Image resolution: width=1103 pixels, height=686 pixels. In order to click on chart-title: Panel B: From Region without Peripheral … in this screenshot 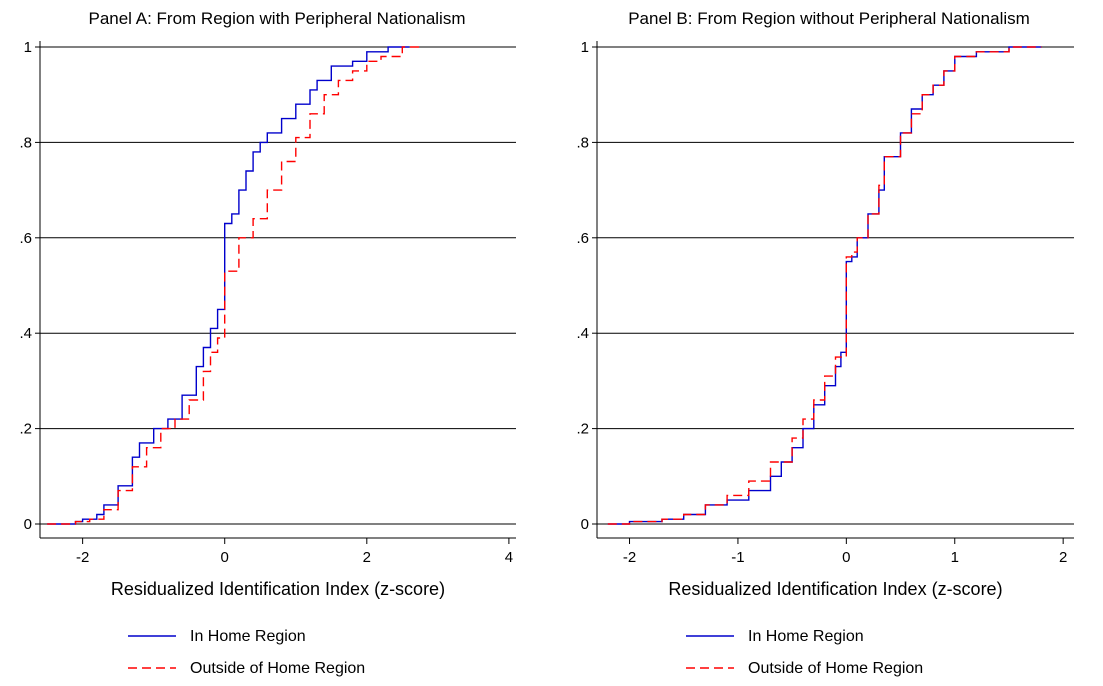, I will do `click(829, 18)`.